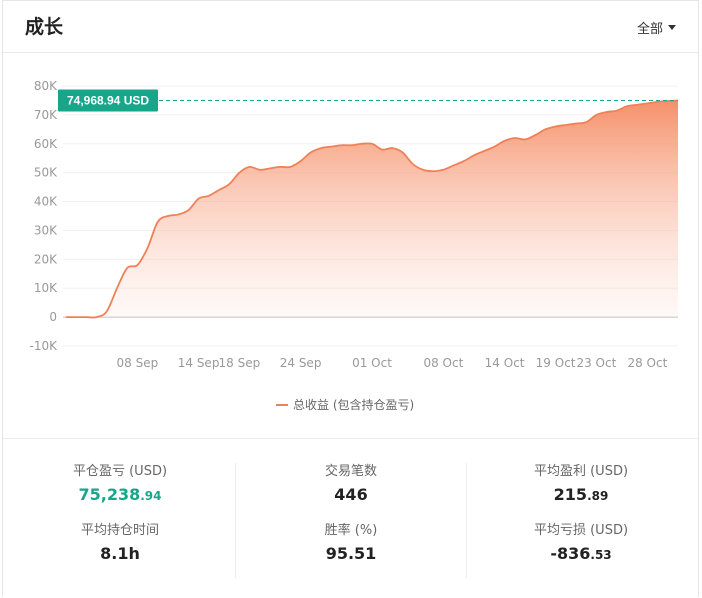 This screenshot has height=598, width=702. What do you see at coordinates (581, 514) in the screenshot?
I see `stats-column-3: 平均盈利 (USD) 215.89 平均亏损 (USD) -836.53` at bounding box center [581, 514].